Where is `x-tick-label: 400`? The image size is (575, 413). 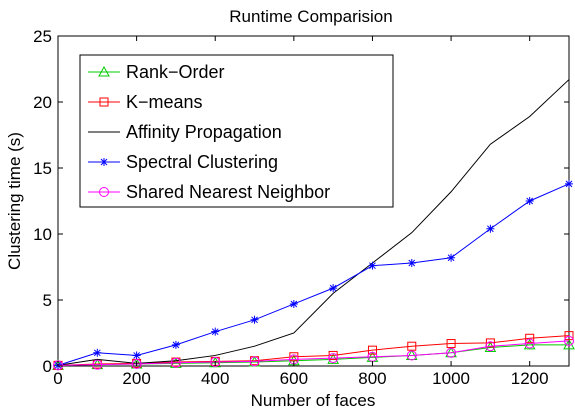 x-tick-label: 400 is located at coordinates (215, 378).